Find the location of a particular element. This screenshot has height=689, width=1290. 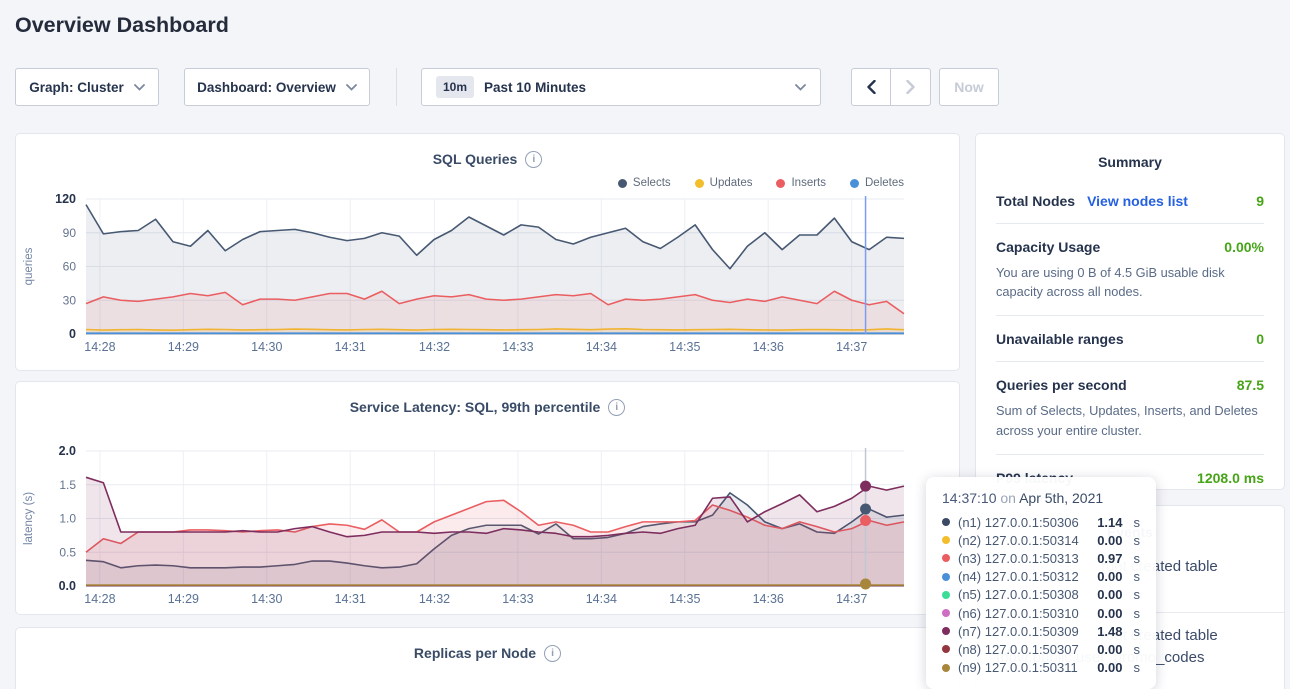

time-range-picker: 10m Past 10 Minutes is located at coordinates (621, 87).